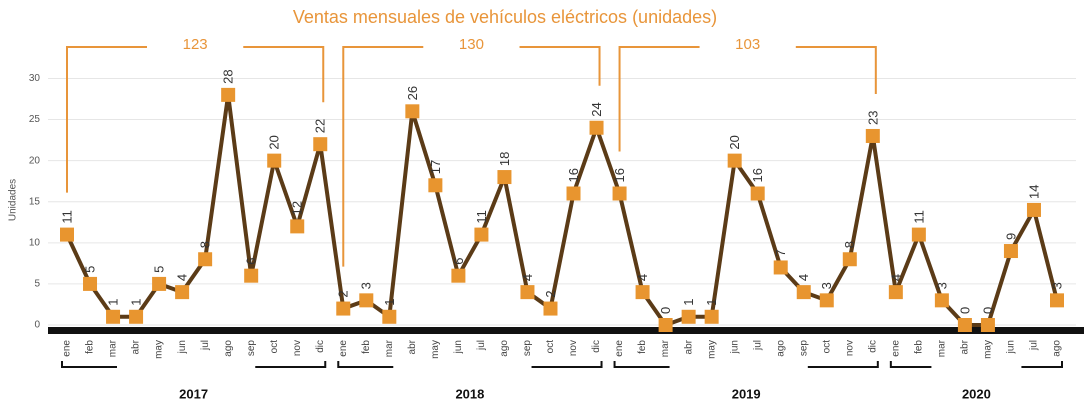 This screenshot has height=408, width=1084. I want to click on data-label: 11, so click(481, 217).